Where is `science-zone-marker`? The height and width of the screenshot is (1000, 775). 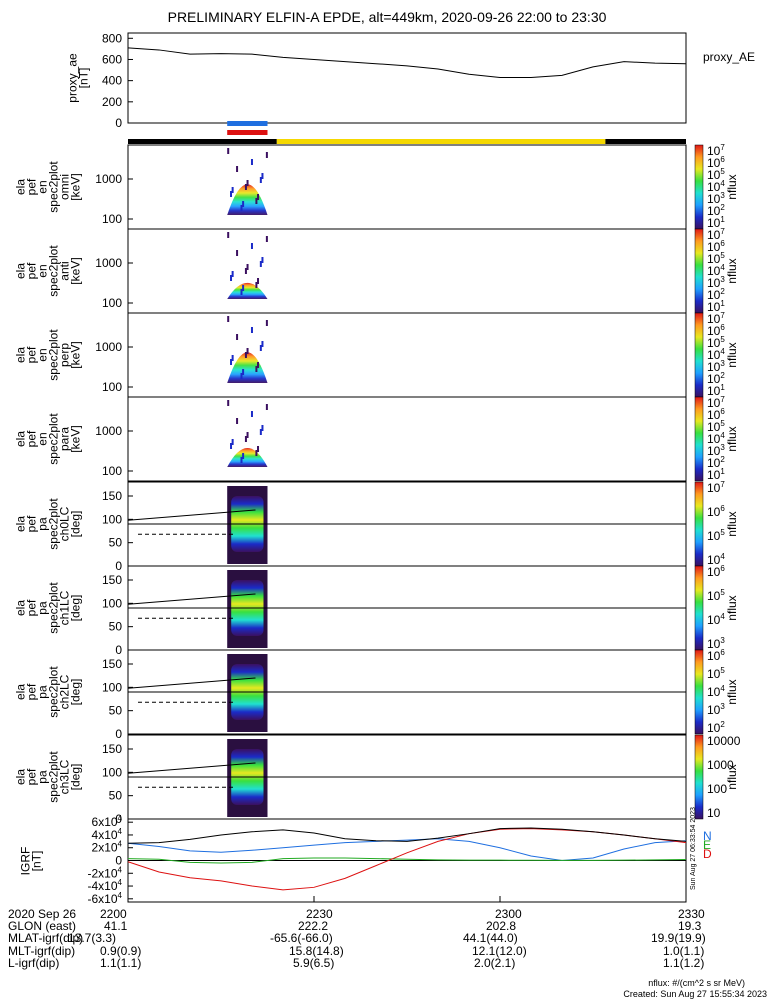 science-zone-marker is located at coordinates (247, 132).